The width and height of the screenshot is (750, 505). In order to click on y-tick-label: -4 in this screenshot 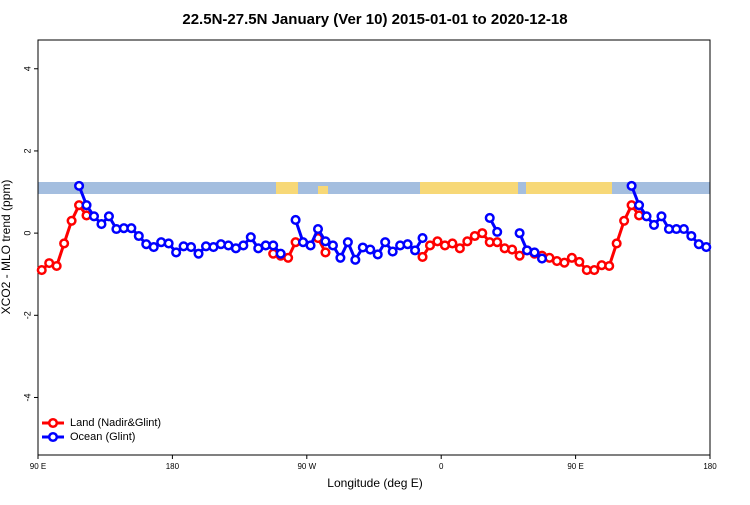, I will do `click(27, 397)`.